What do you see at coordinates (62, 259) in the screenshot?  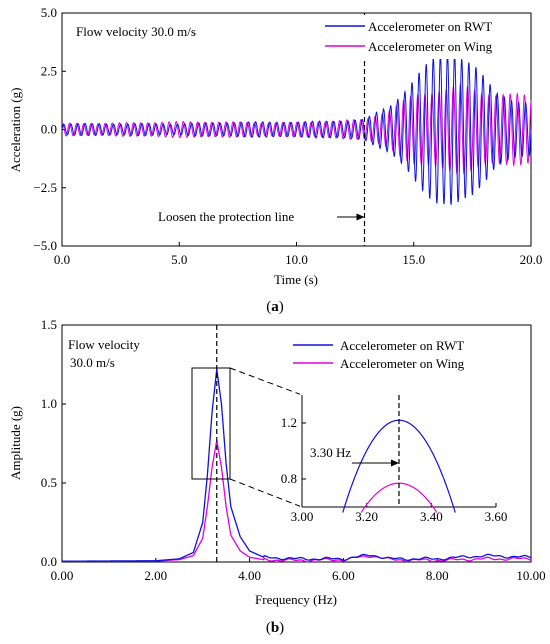 I see `x-tick-label: 0.0` at bounding box center [62, 259].